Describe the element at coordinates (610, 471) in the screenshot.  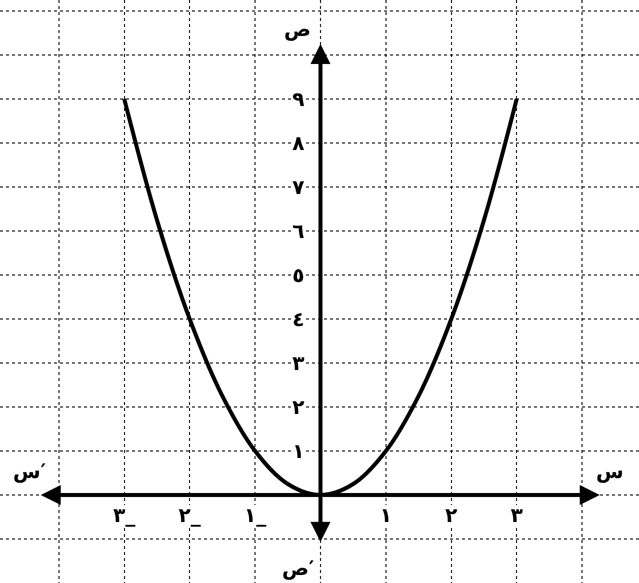
I see `x-axis-title: س` at that location.